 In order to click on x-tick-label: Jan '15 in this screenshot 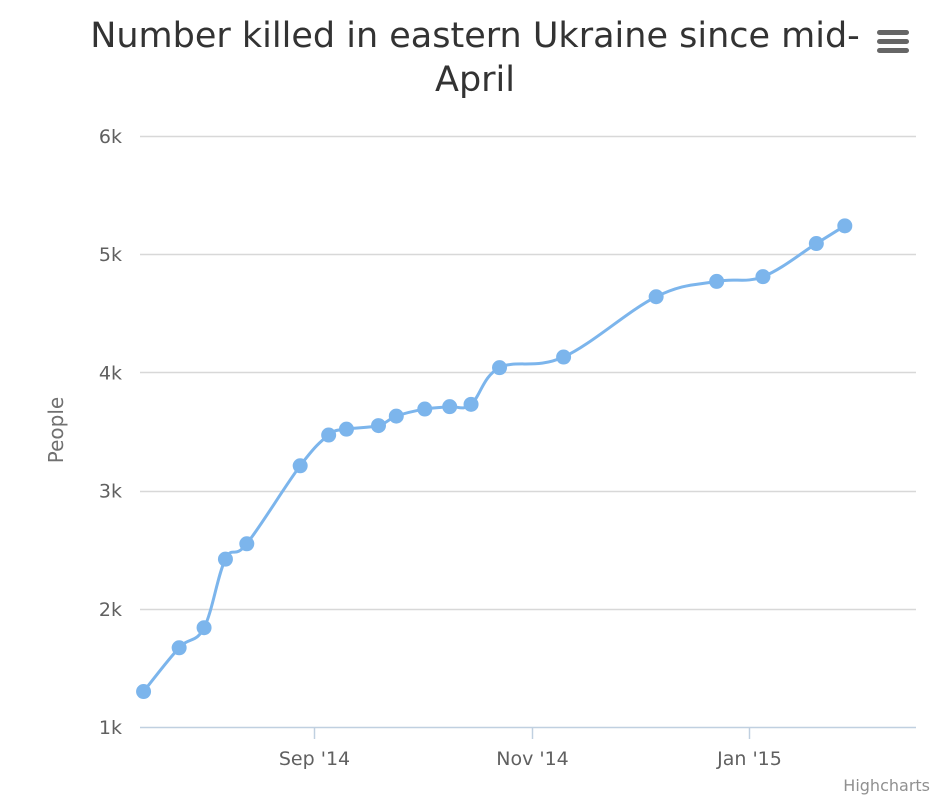, I will do `click(749, 759)`.